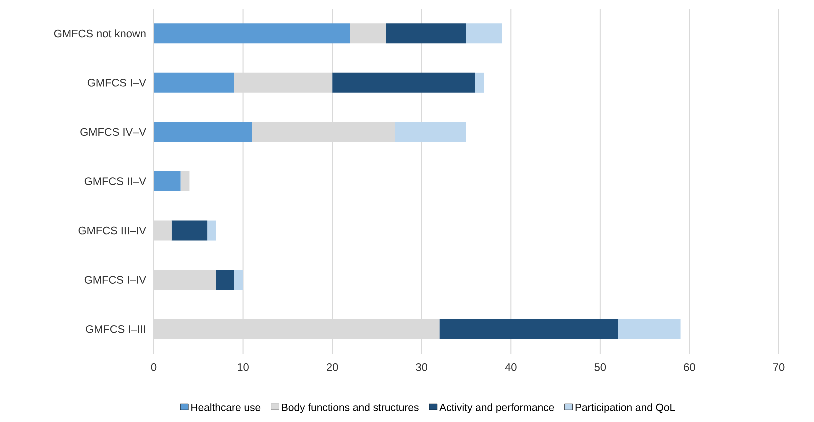 The image size is (814, 422). What do you see at coordinates (690, 368) in the screenshot?
I see `x-tick-label: 60` at bounding box center [690, 368].